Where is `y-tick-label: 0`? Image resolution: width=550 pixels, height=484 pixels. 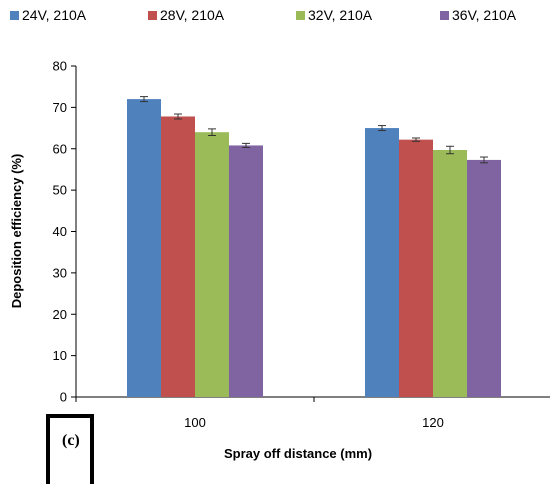 y-tick-label: 0 is located at coordinates (63, 397).